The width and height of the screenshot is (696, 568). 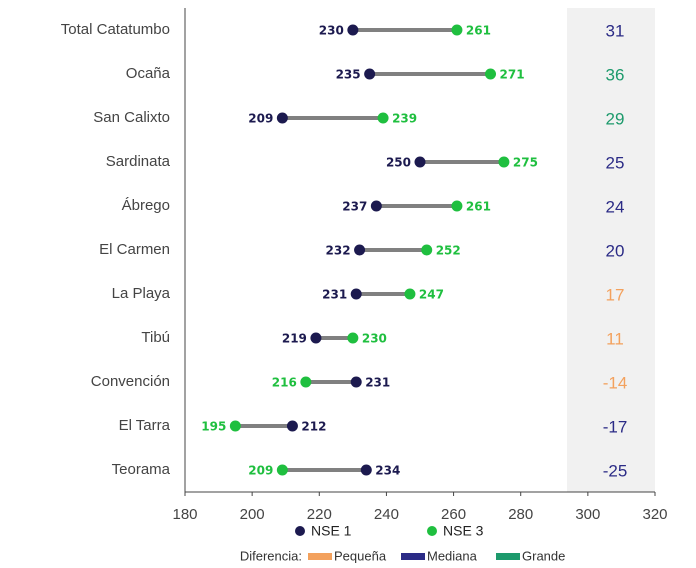 What do you see at coordinates (134, 249) in the screenshot?
I see `category-label: El Carmen` at bounding box center [134, 249].